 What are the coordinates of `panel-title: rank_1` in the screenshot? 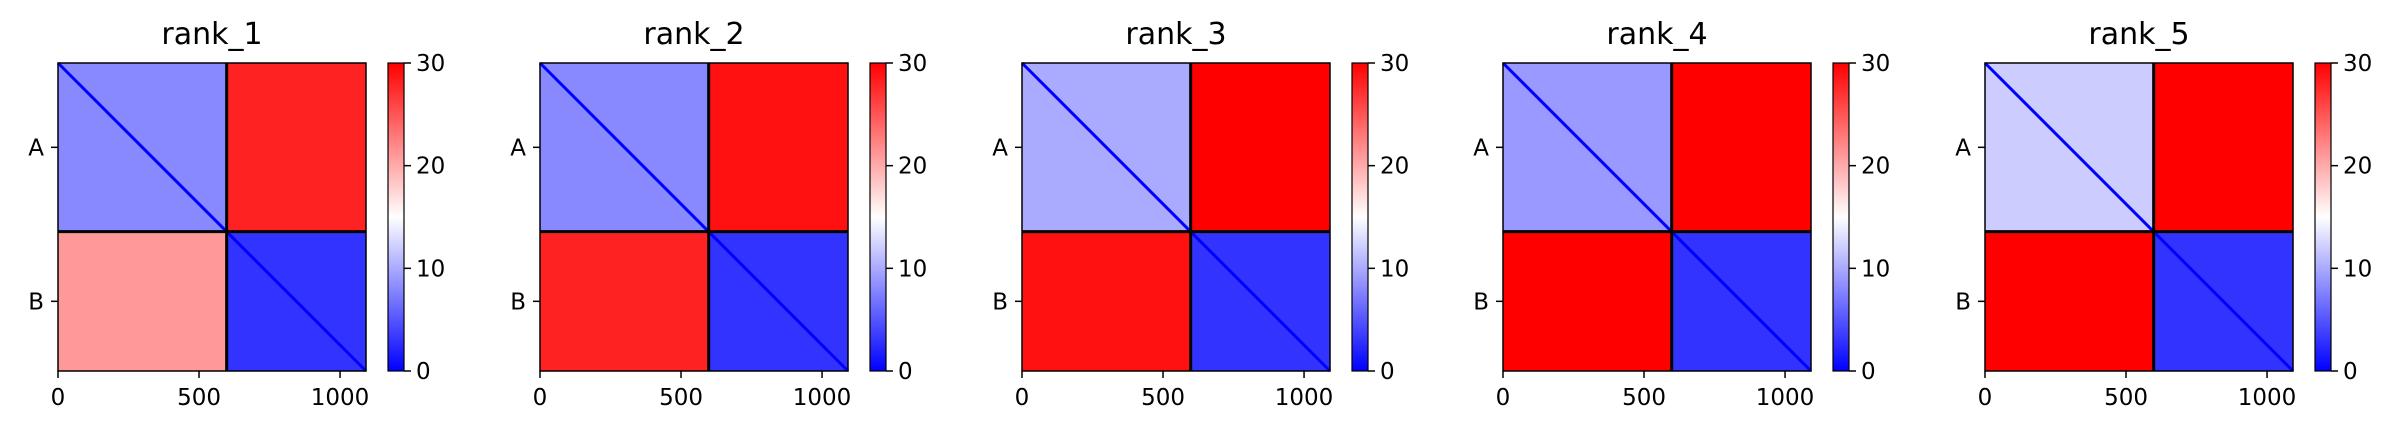 It's located at (211, 34).